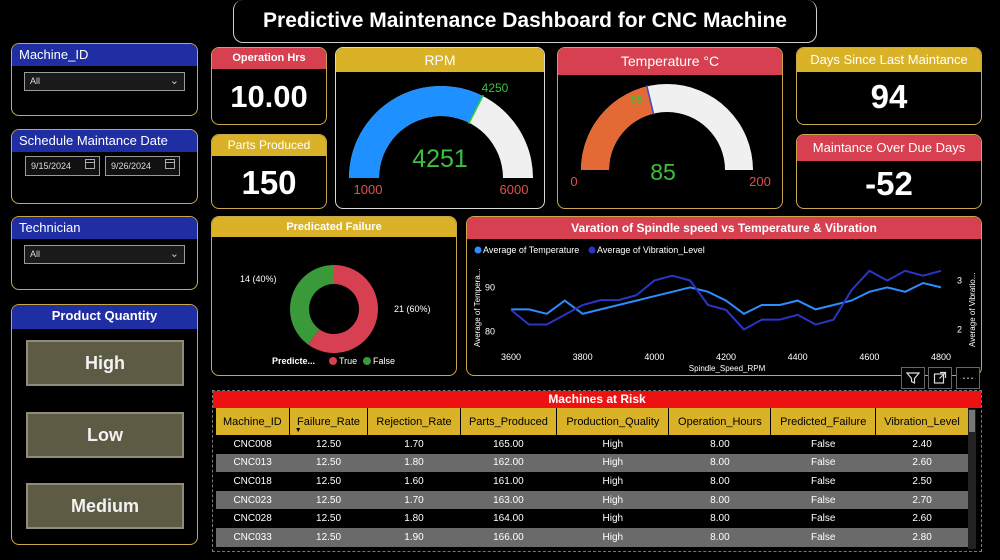  I want to click on x-tick-label: 4200, so click(726, 357).